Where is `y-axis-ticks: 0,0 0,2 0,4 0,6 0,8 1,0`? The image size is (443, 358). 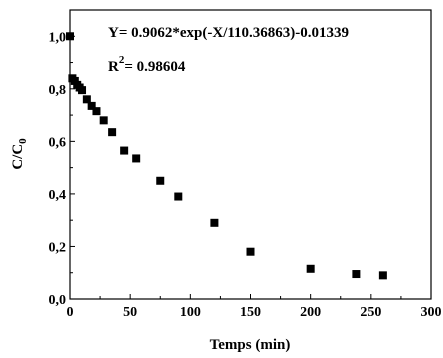
y-axis-ticks: 0,0 0,2 0,4 0,6 0,8 1,0 is located at coordinates (62, 169).